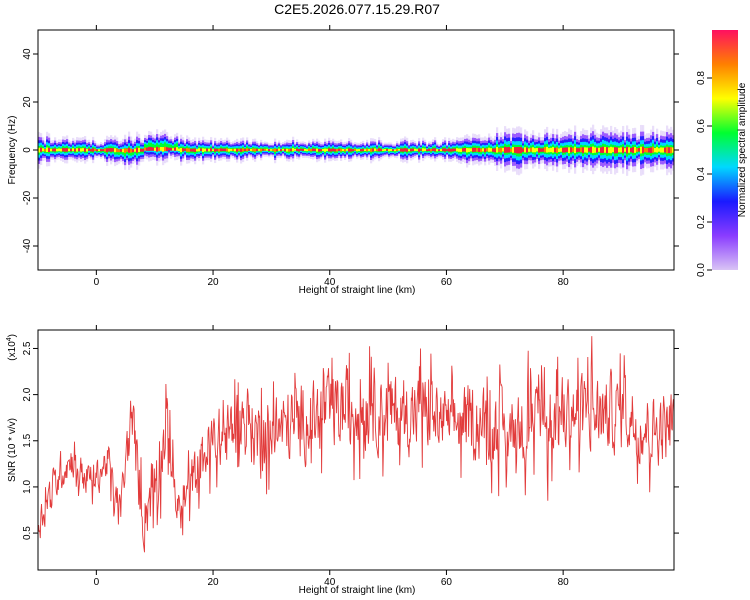 This screenshot has height=600, width=750. What do you see at coordinates (564, 282) in the screenshot?
I see `spectrogram-xtick-label: 80` at bounding box center [564, 282].